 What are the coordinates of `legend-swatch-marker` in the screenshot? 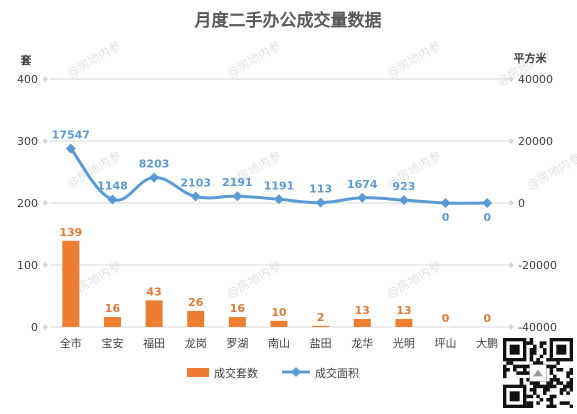 It's located at (296, 372).